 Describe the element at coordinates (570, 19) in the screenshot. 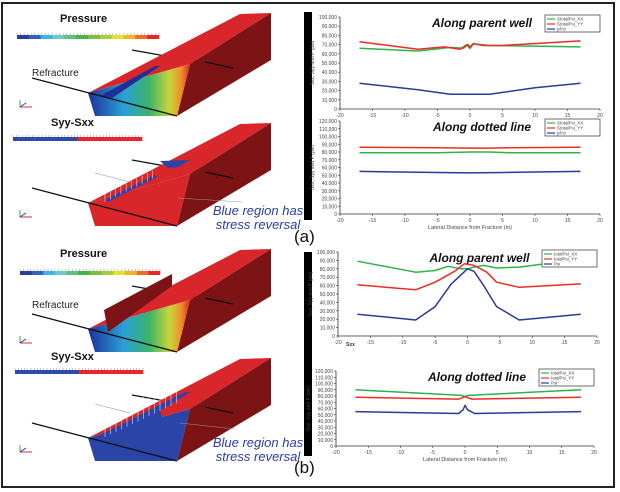

I see `legend-entry: StotalPsi_XX` at that location.